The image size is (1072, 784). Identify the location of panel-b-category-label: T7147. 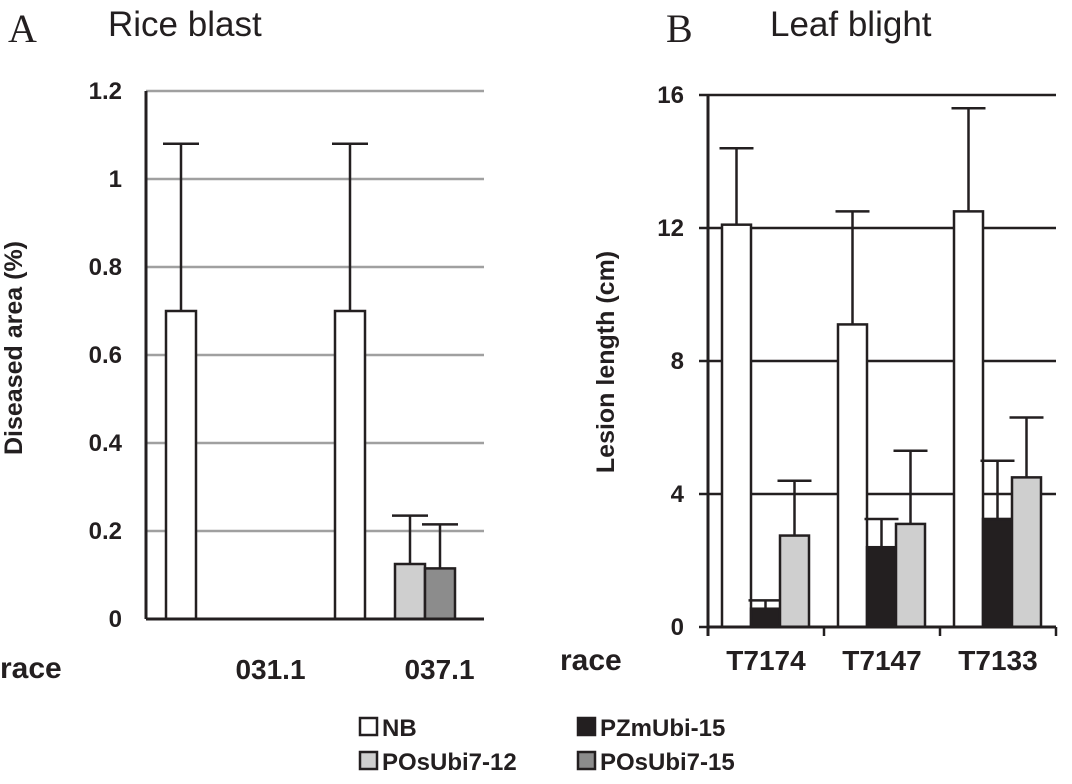
(881, 660).